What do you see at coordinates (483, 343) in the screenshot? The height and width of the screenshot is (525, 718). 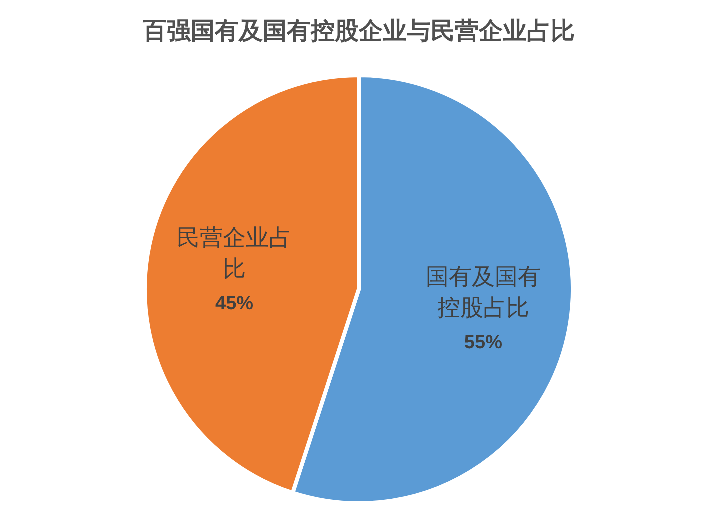 I see `data-label: 55%` at bounding box center [483, 343].